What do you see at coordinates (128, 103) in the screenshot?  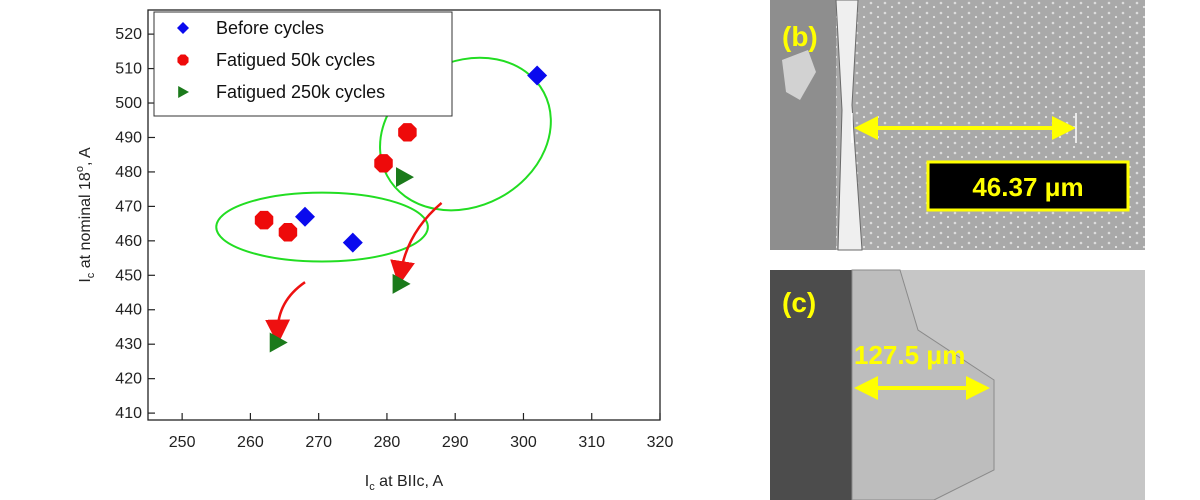 I see `y-tick-label: 500` at bounding box center [128, 103].